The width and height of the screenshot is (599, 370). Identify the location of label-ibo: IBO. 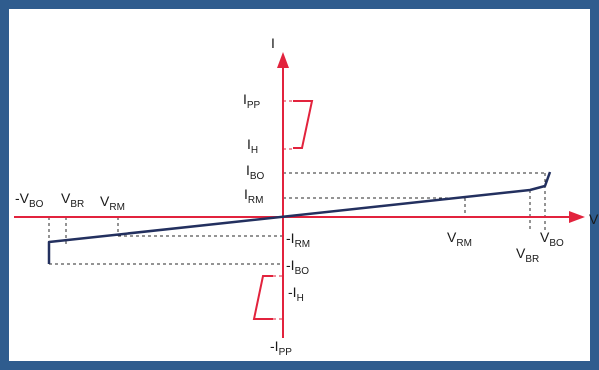
(255, 172).